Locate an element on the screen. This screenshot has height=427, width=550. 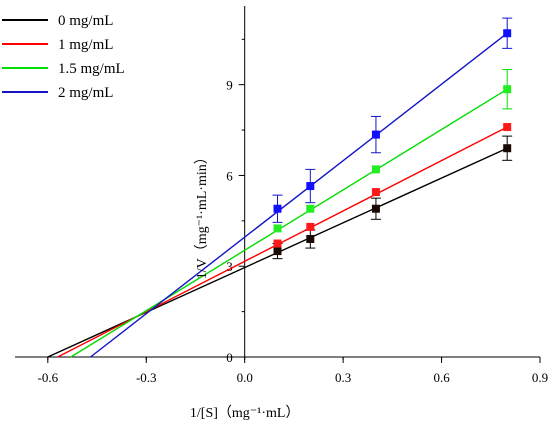
y-tick-label: 9 is located at coordinates (229, 85).